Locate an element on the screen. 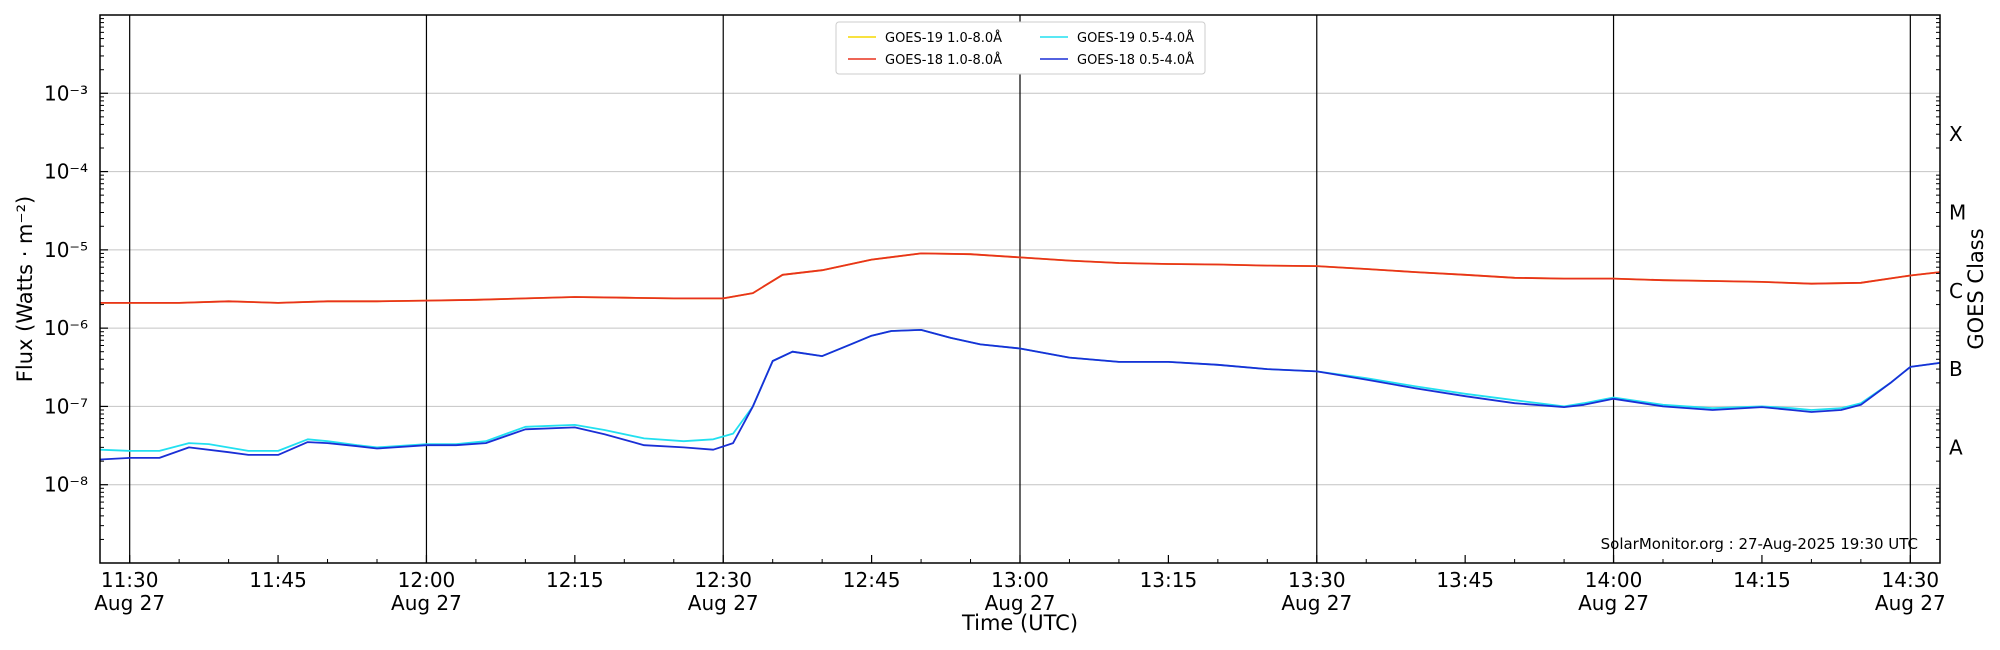 The height and width of the screenshot is (650, 2000). x-tick-label-time: 14:00 is located at coordinates (1614, 580).